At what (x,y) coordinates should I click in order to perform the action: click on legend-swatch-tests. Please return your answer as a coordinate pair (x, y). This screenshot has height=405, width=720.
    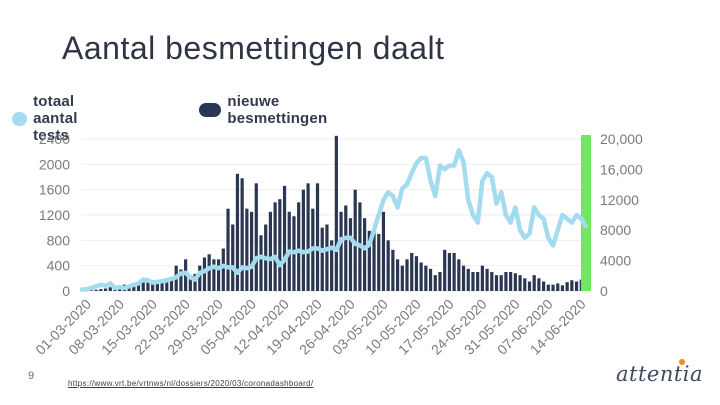
    Looking at the image, I should click on (20, 118).